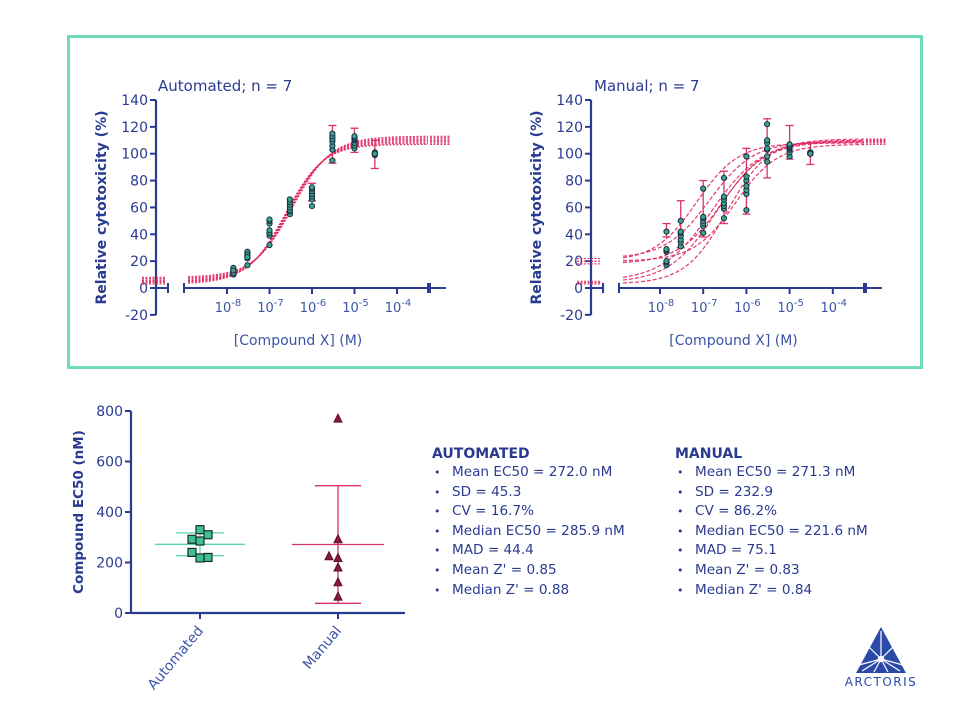 Image resolution: width=960 pixels, height=720 pixels. Describe the element at coordinates (569, 101) in the screenshot. I see `y-tick-label: 140` at that location.